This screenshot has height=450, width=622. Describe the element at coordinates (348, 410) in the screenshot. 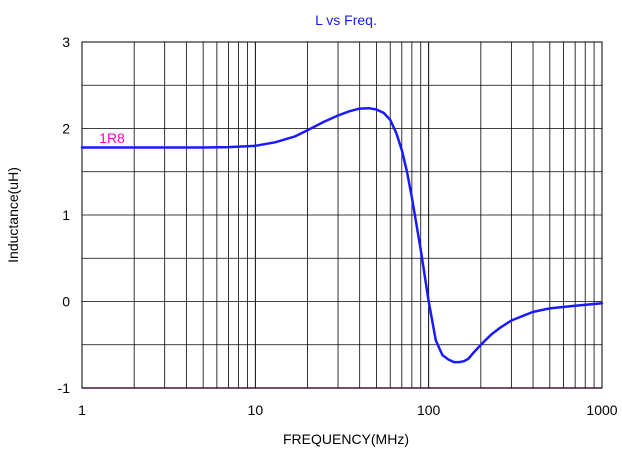

I see `x-tick-labels: 1 10 100 1000` at that location.